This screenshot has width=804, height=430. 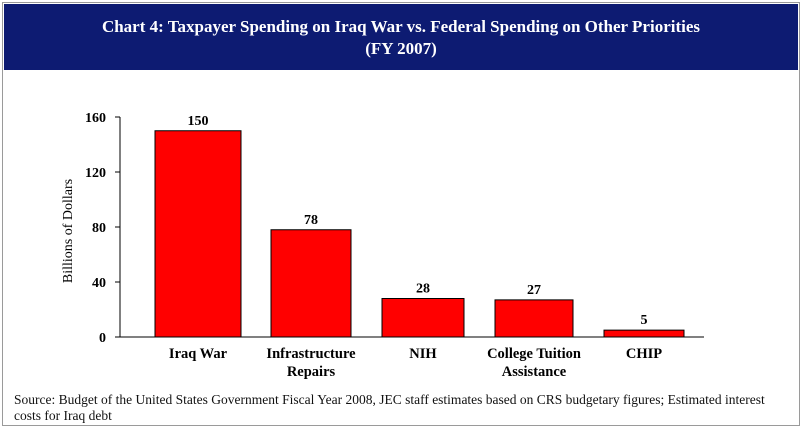 What do you see at coordinates (423, 289) in the screenshot?
I see `data-label-2: 28` at bounding box center [423, 289].